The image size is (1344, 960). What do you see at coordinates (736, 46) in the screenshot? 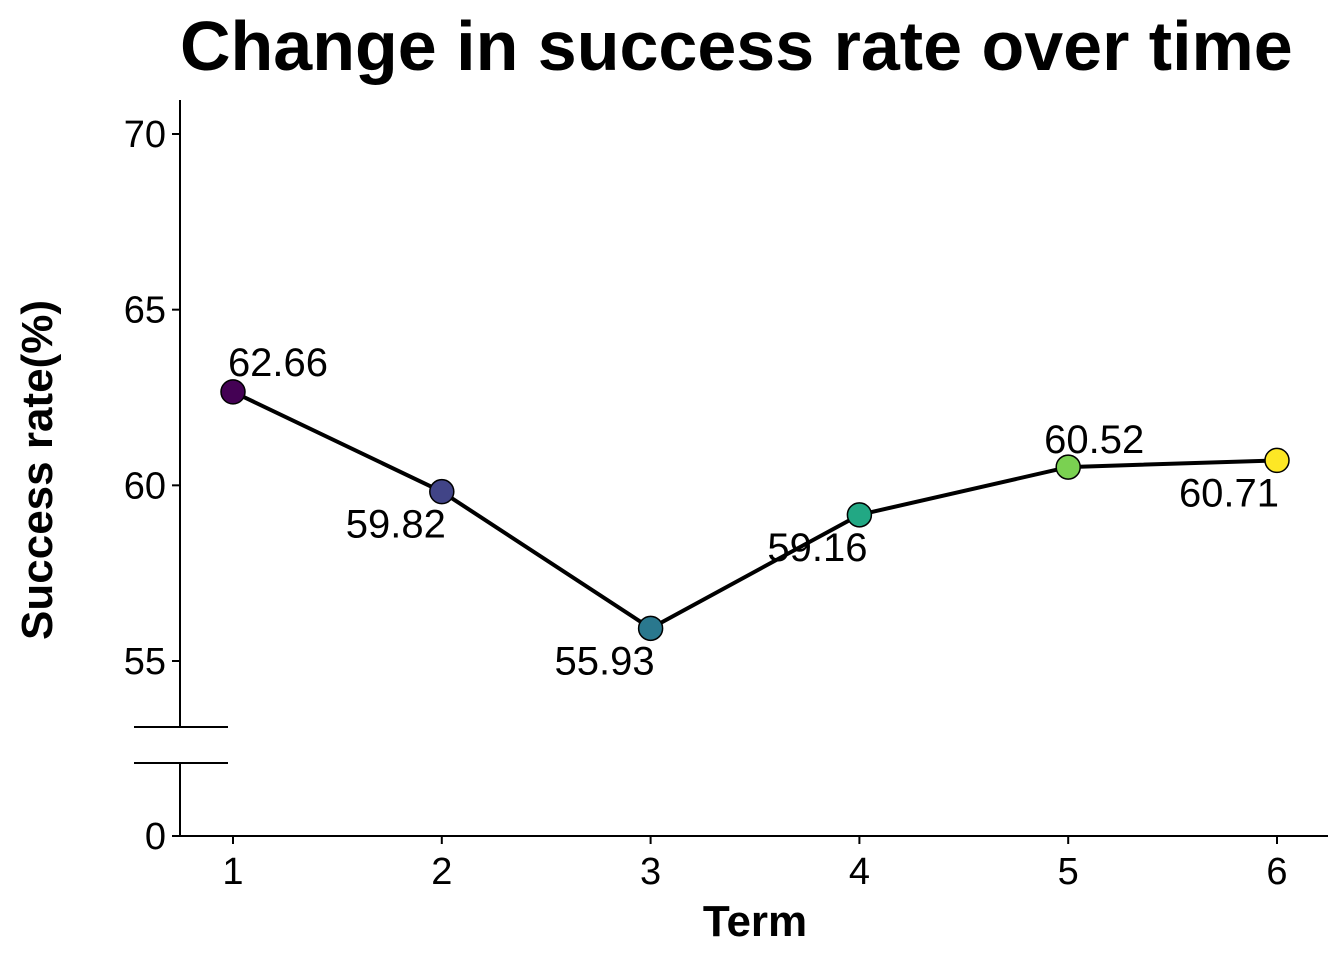
I see `chart-title: Change in success rate over time` at bounding box center [736, 46].